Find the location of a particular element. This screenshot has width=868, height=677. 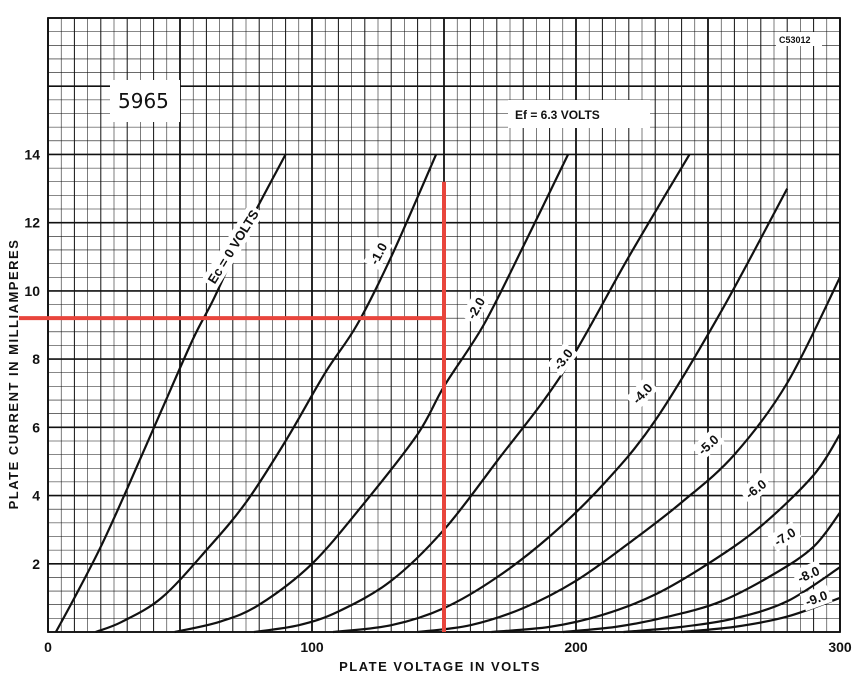

x-tick-label: 300 is located at coordinates (840, 647).